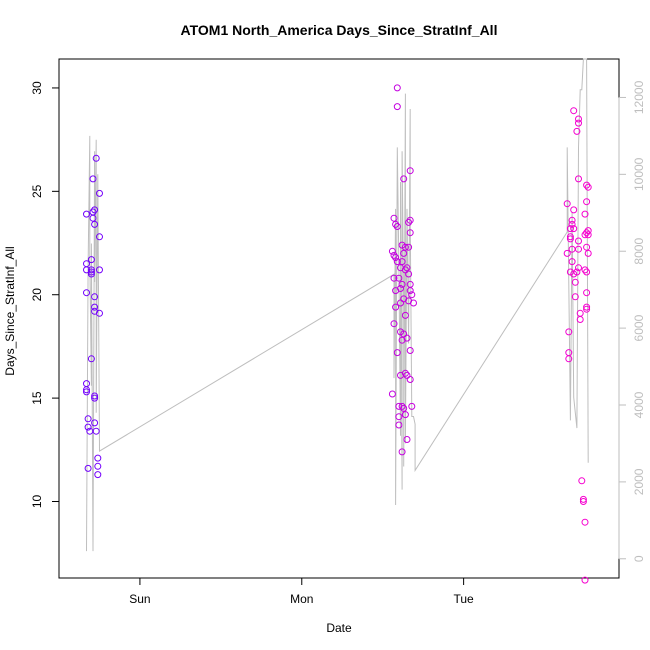 The height and width of the screenshot is (650, 650). I want to click on y2-tick-label: 12000, so click(639, 97).